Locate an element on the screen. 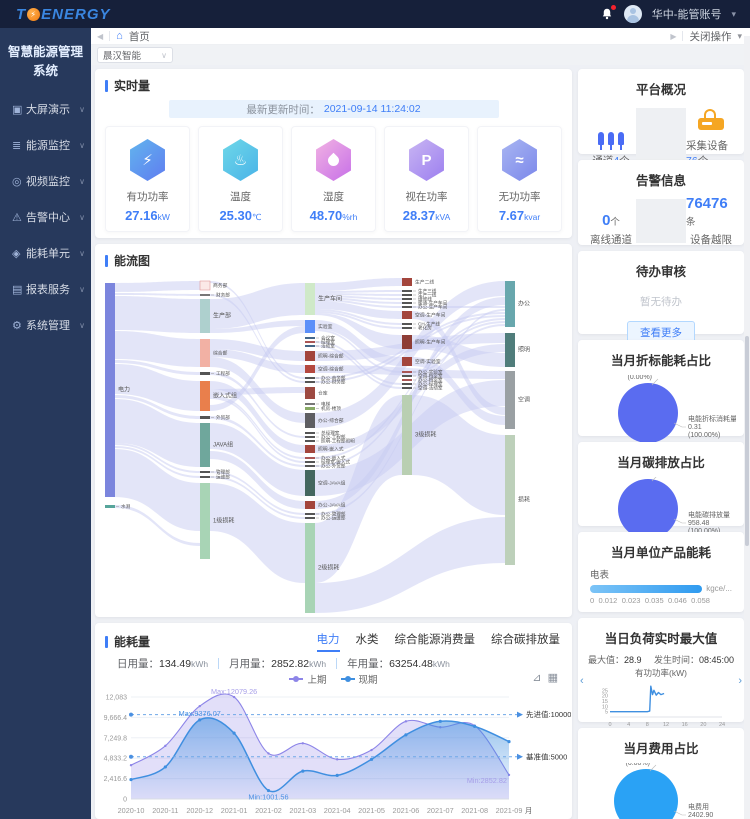  tenant-select-value: 晨汉智能 is located at coordinates (122, 56).